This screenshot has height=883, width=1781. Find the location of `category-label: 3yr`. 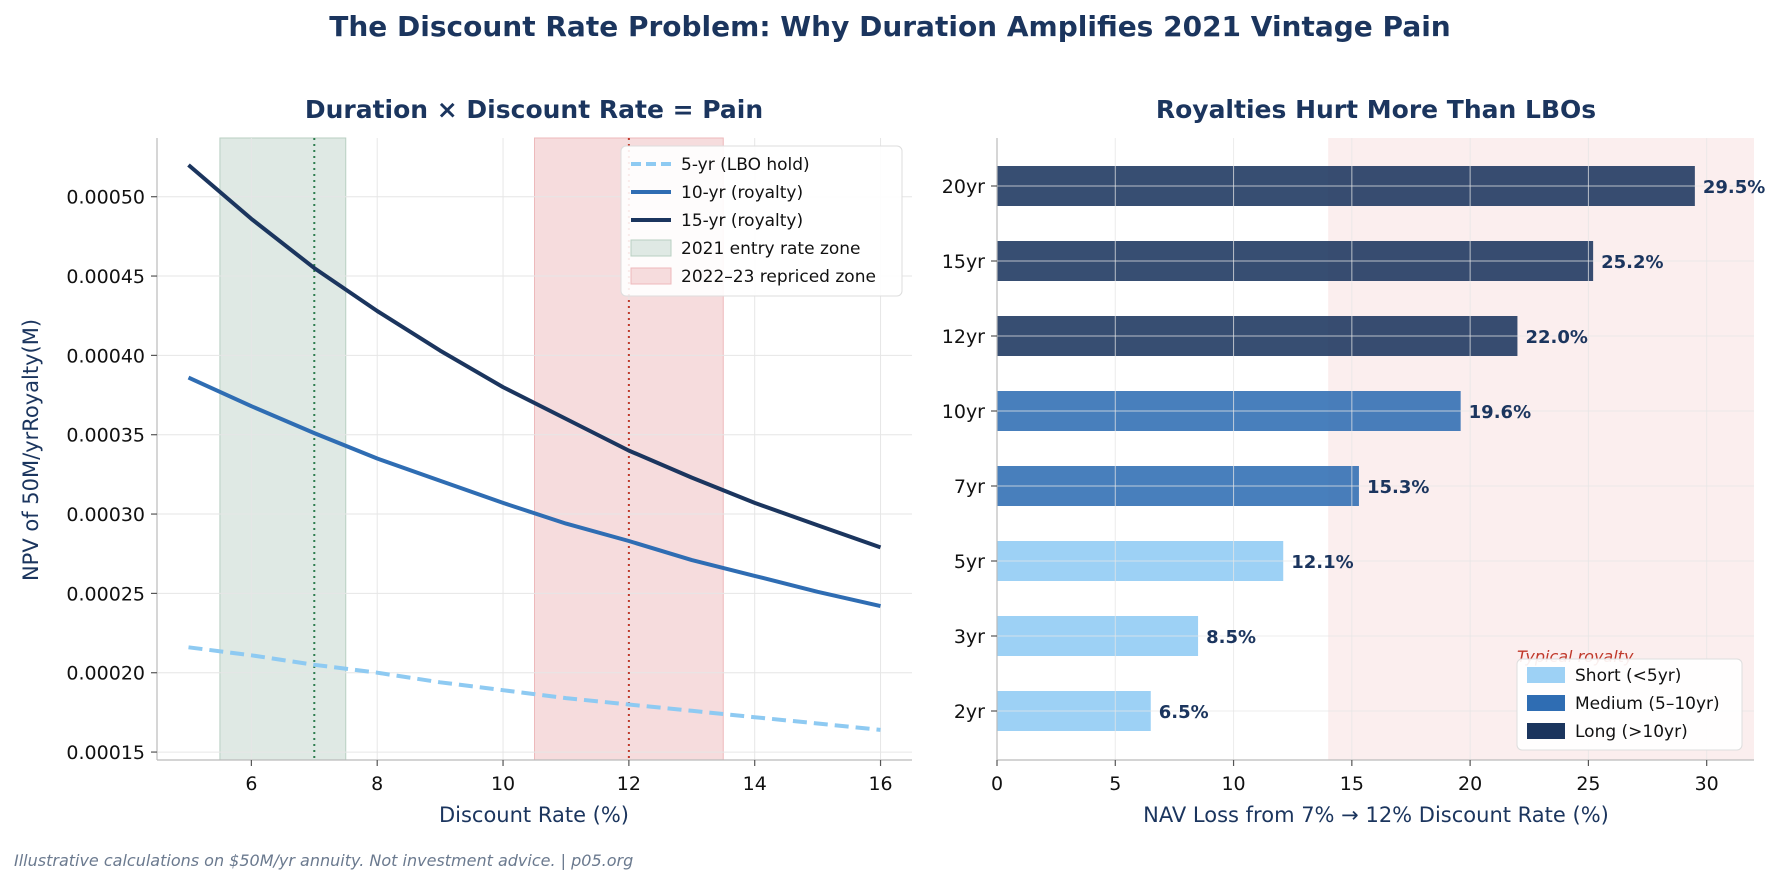

category-label: 3yr is located at coordinates (969, 637).